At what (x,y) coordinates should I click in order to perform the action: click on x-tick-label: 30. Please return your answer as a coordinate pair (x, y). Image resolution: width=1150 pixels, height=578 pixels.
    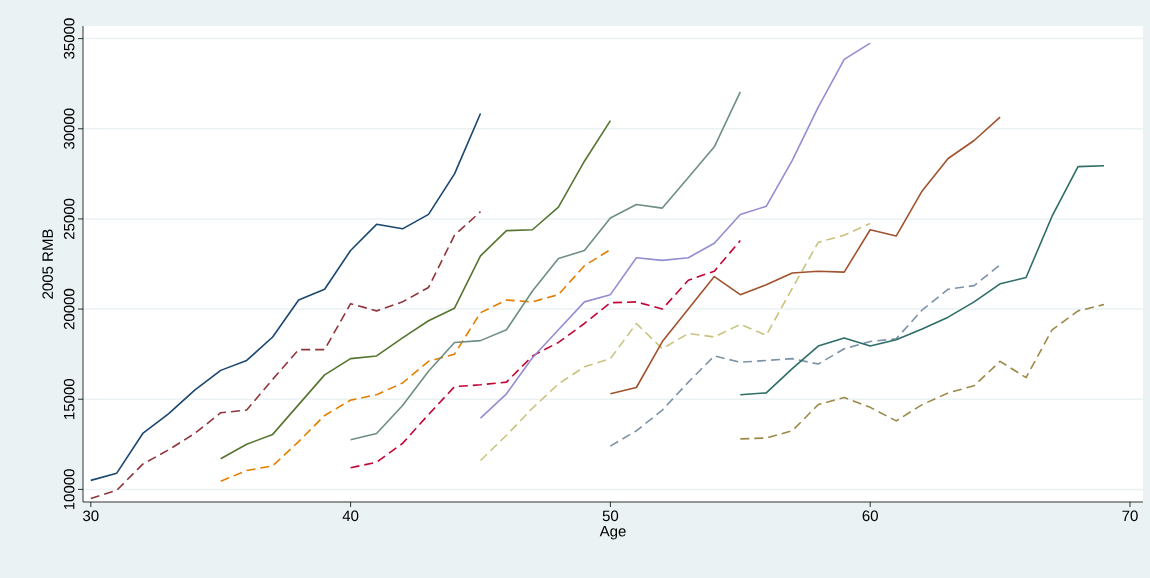
    Looking at the image, I should click on (91, 516).